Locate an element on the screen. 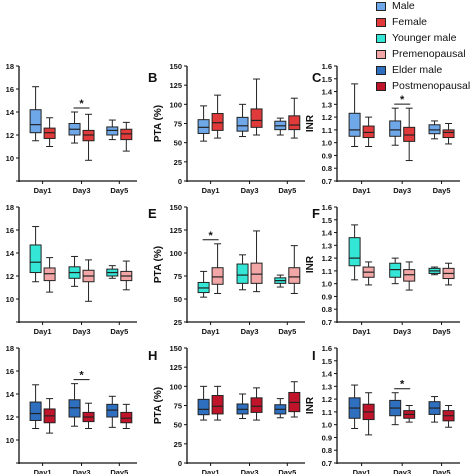 This screenshot has width=474, height=474. box-female-day3 is located at coordinates (409, 134).